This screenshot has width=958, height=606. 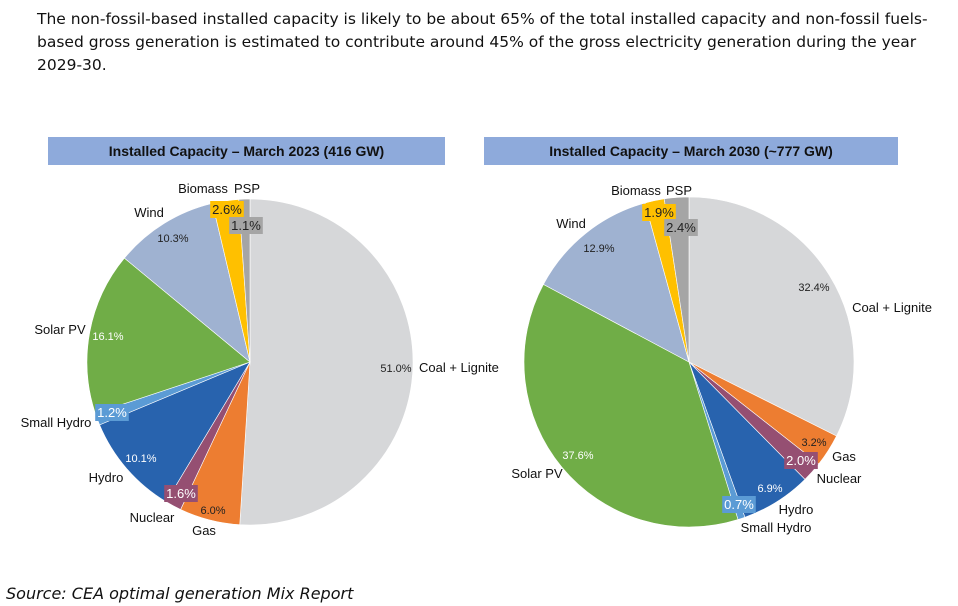 I want to click on pie-slice-hydro, so click(x=175, y=432).